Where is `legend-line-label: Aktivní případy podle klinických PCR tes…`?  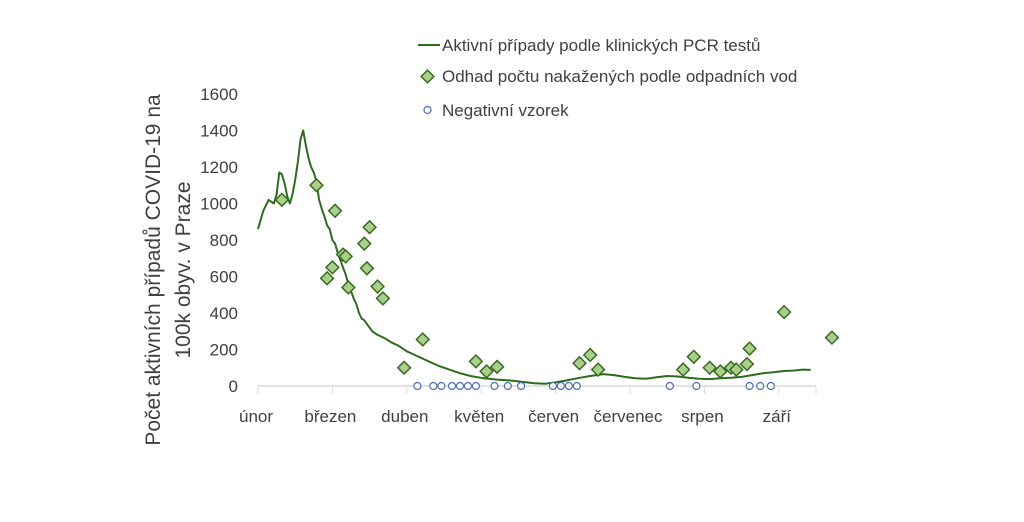 legend-line-label: Aktivní případy podle klinických PCR tes… is located at coordinates (601, 45).